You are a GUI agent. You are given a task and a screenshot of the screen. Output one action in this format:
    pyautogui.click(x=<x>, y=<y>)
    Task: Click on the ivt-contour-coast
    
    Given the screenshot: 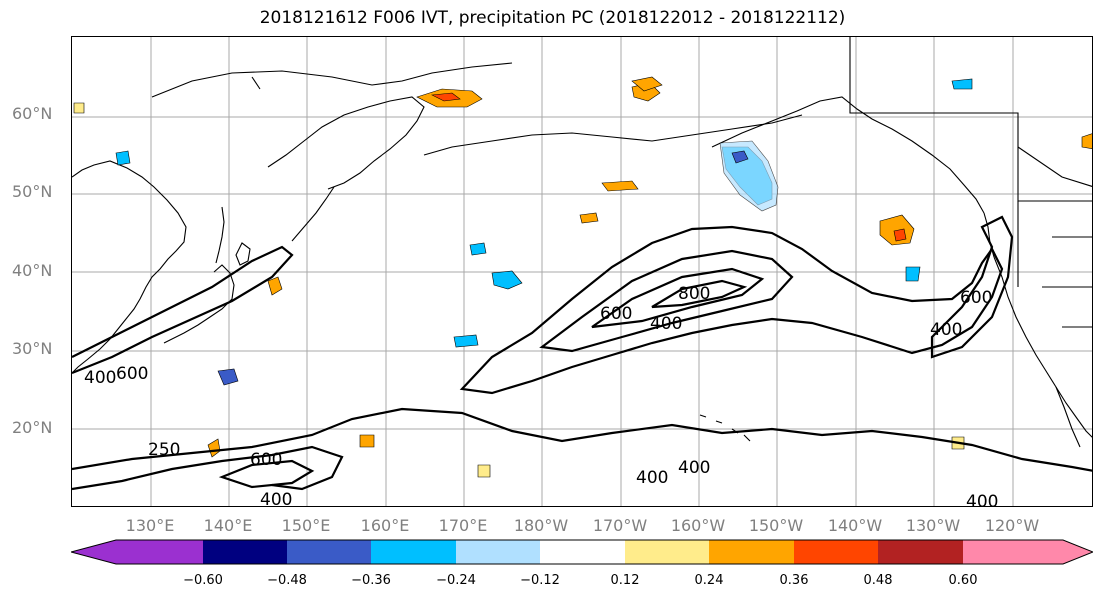 What is the action you would take?
    pyautogui.click(x=972, y=287)
    